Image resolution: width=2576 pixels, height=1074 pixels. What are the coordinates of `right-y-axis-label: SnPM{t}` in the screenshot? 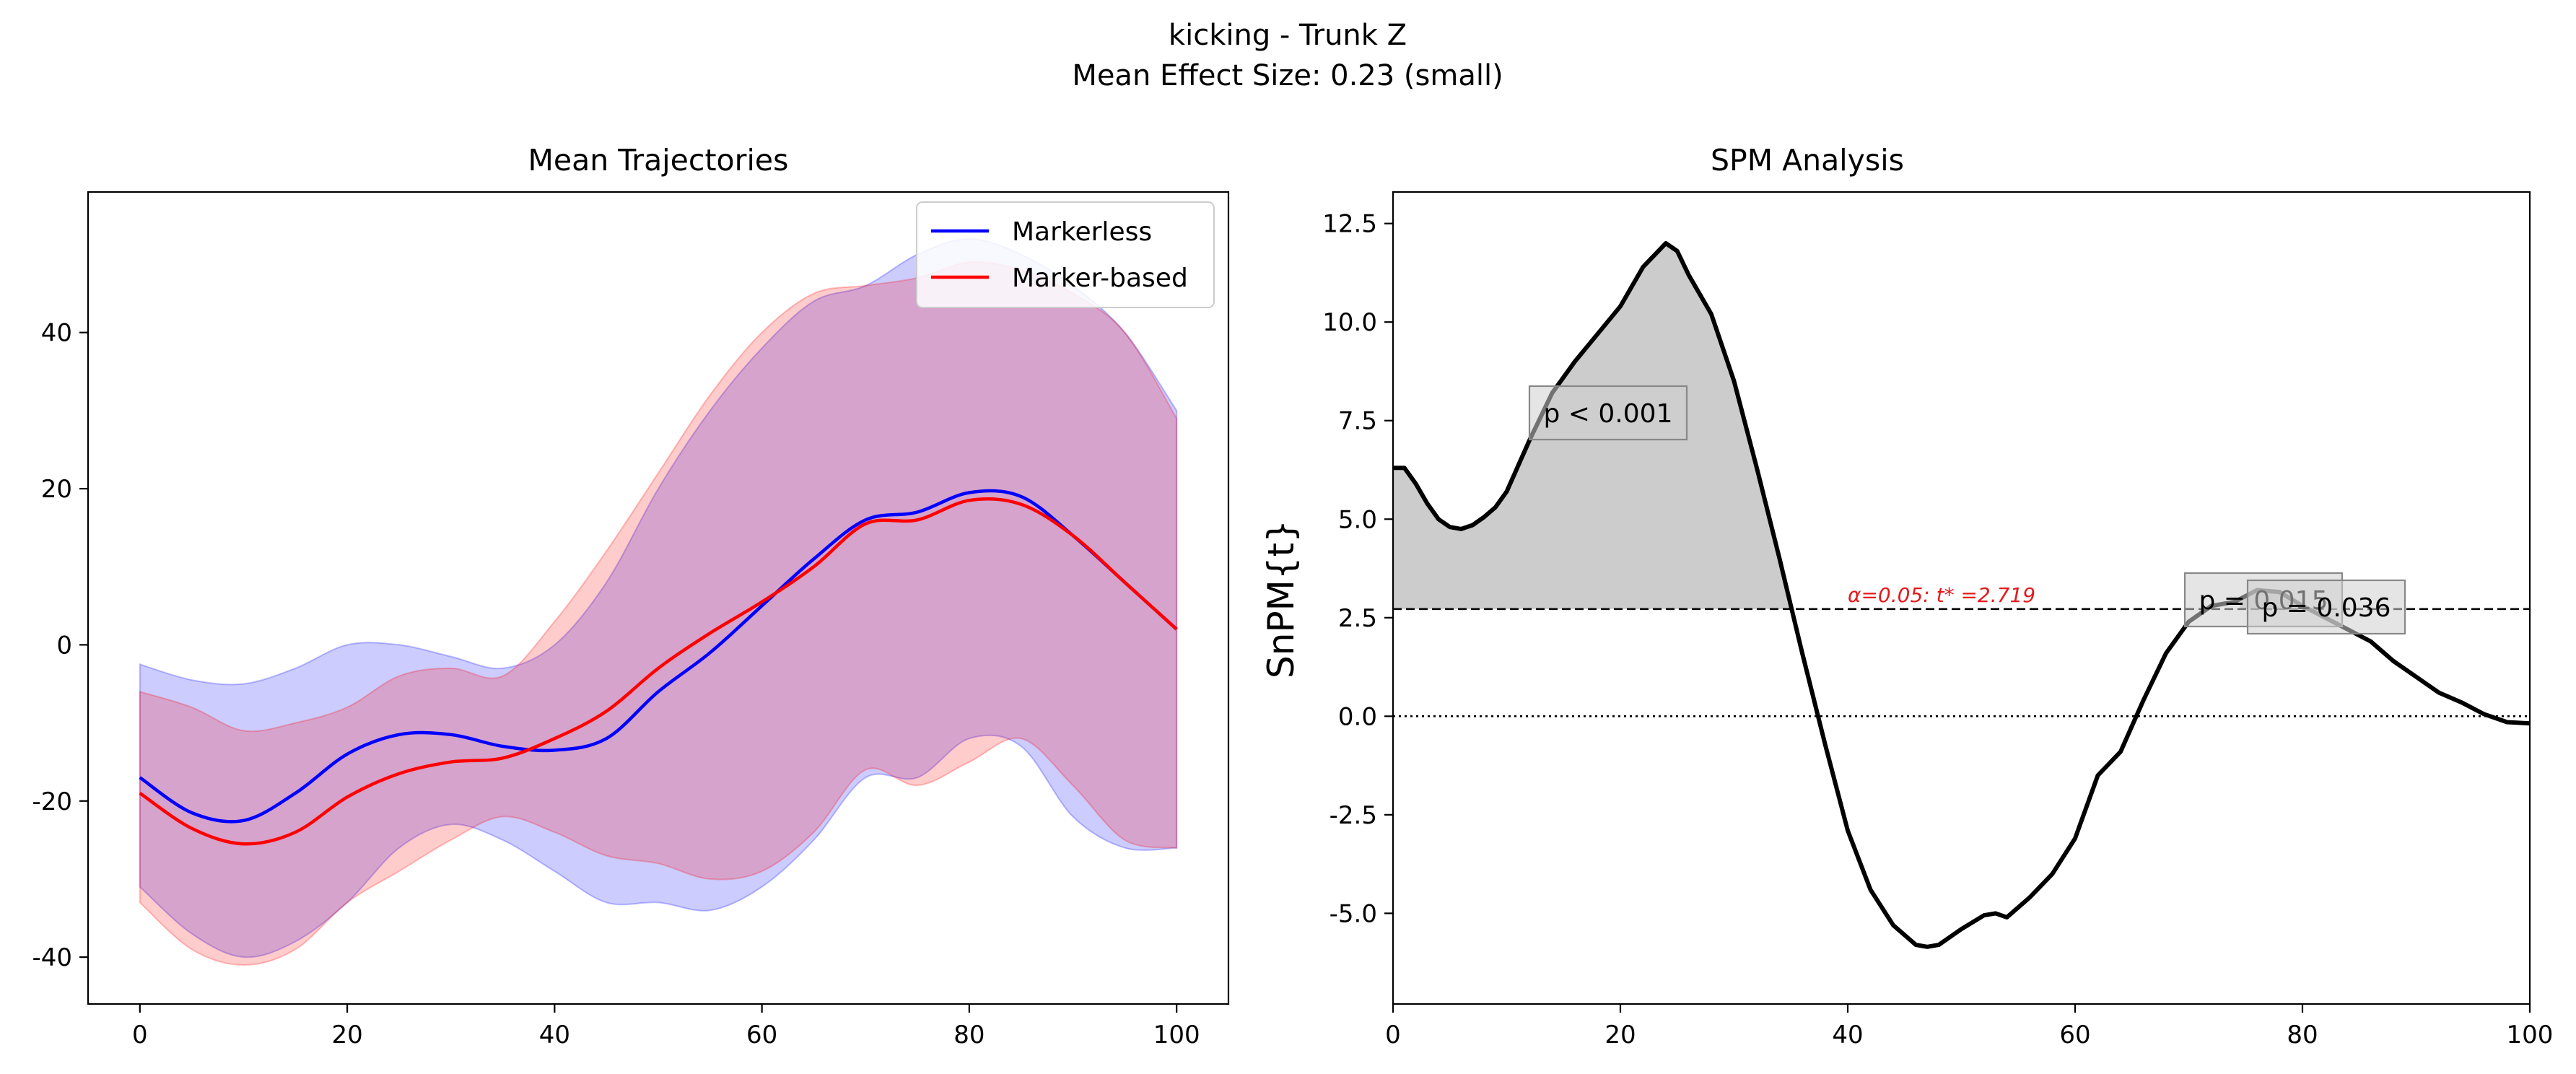 It's located at (1281, 599).